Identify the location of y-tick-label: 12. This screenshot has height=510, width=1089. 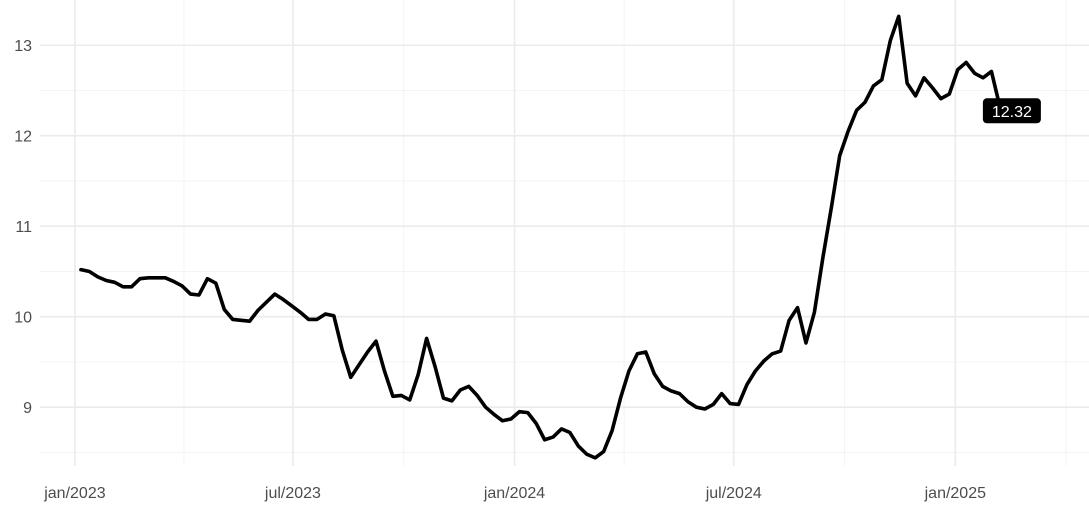
(23, 137).